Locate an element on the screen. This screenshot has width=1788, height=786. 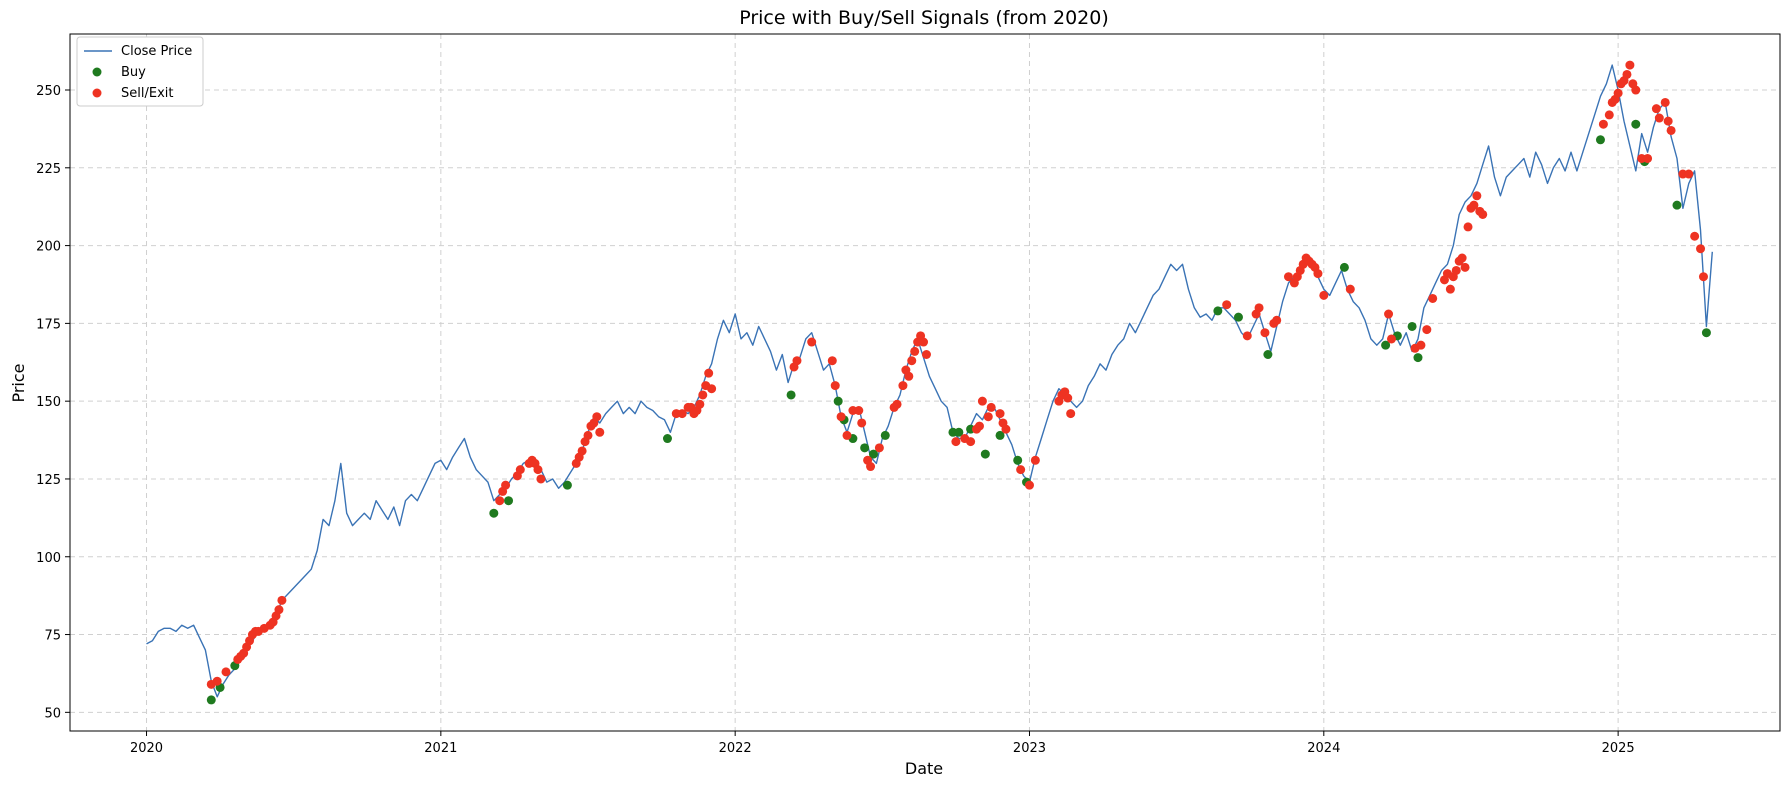
legend-close-label: Close Price is located at coordinates (156, 51).